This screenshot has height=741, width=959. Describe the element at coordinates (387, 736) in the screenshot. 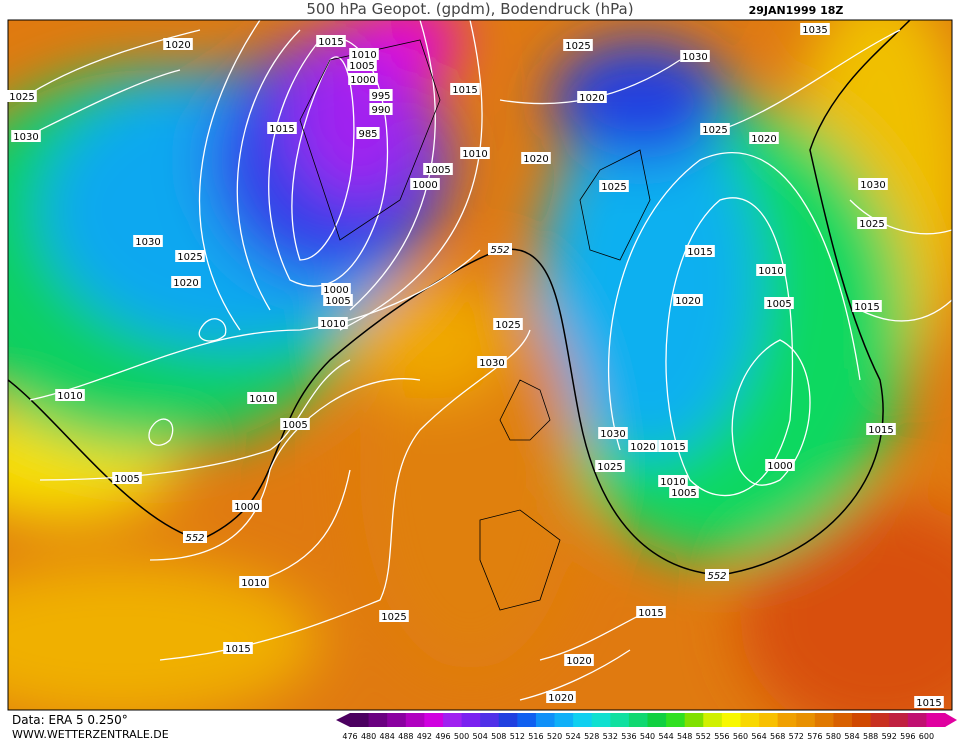

I see `colorbar-label: 484` at that location.